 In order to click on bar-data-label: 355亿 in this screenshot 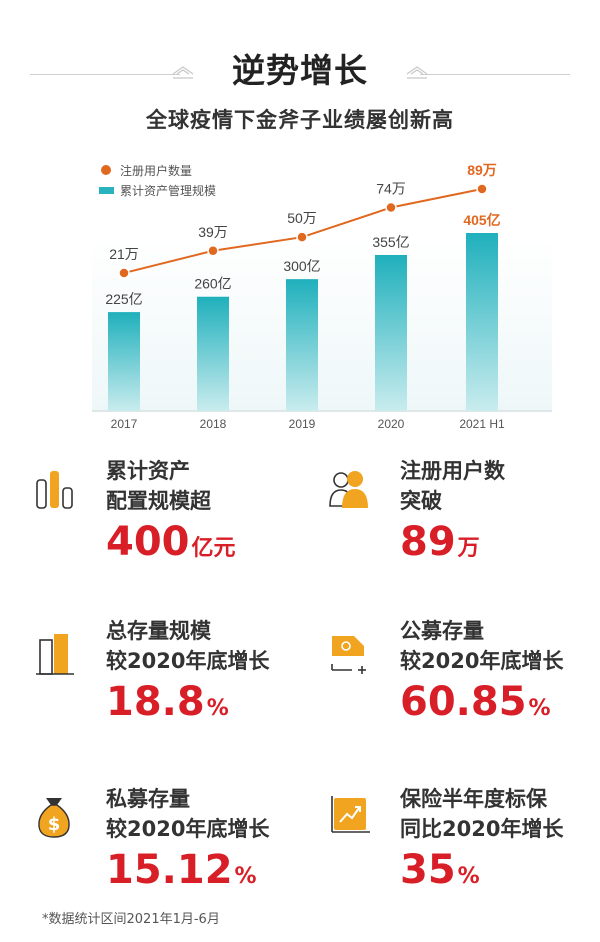, I will do `click(390, 242)`.